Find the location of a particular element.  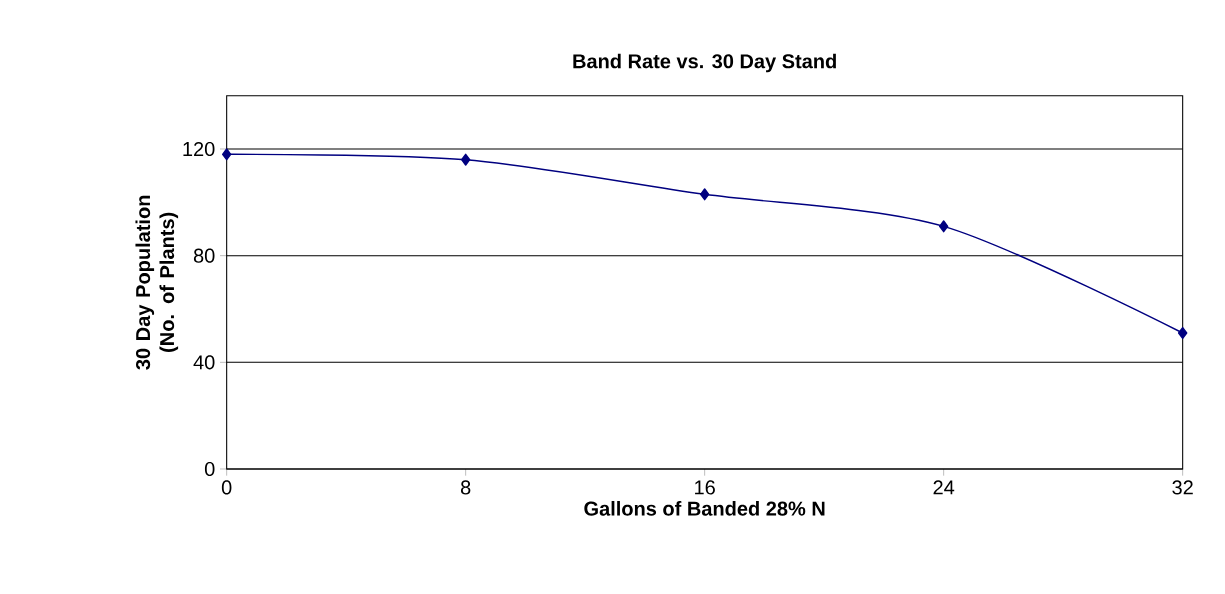

y-tick-label: 0 is located at coordinates (209, 469).